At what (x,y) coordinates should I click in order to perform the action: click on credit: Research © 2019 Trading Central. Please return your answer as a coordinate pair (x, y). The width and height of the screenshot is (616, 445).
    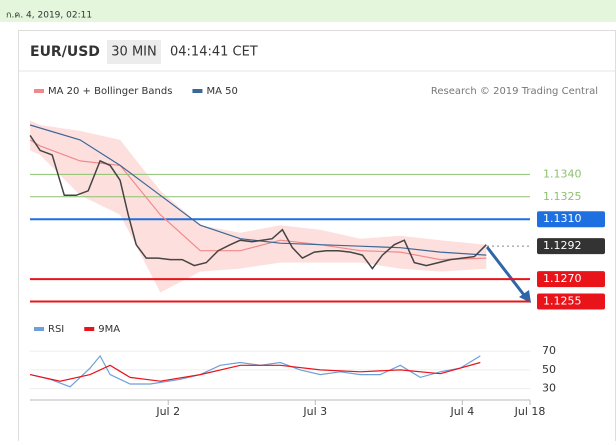
    Looking at the image, I should click on (514, 91).